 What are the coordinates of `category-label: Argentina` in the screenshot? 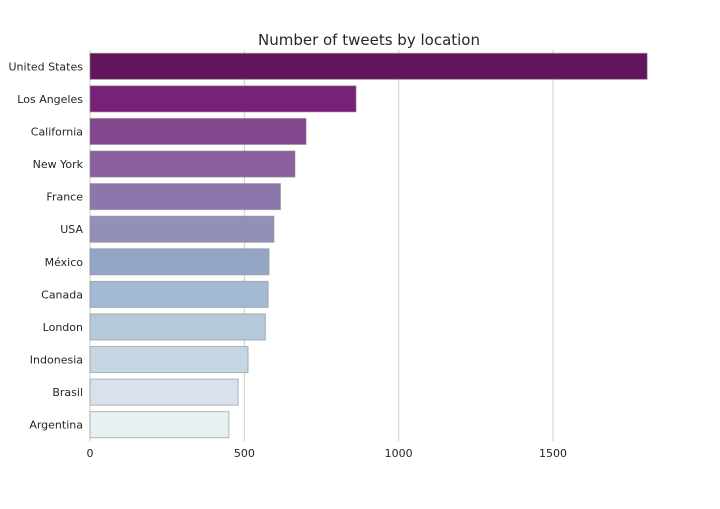 It's located at (56, 425).